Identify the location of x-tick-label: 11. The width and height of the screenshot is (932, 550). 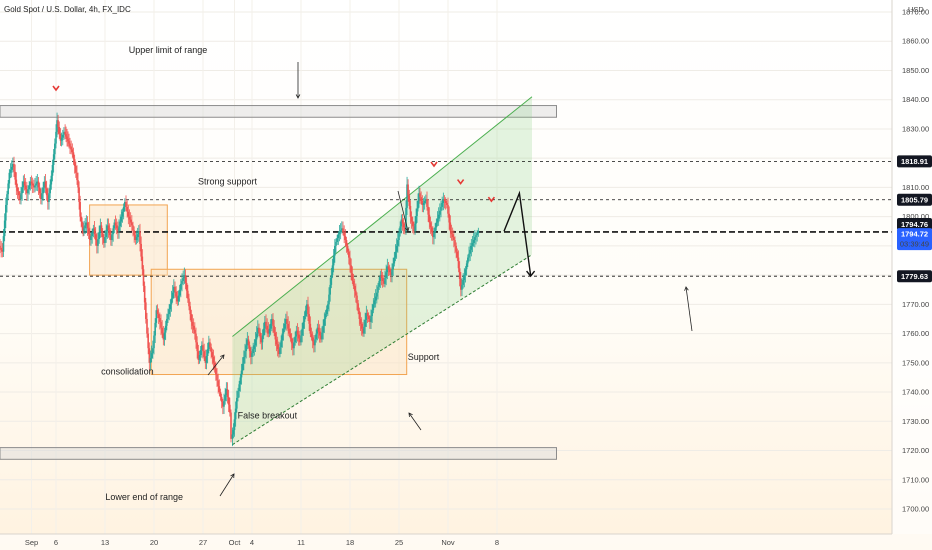
(301, 542).